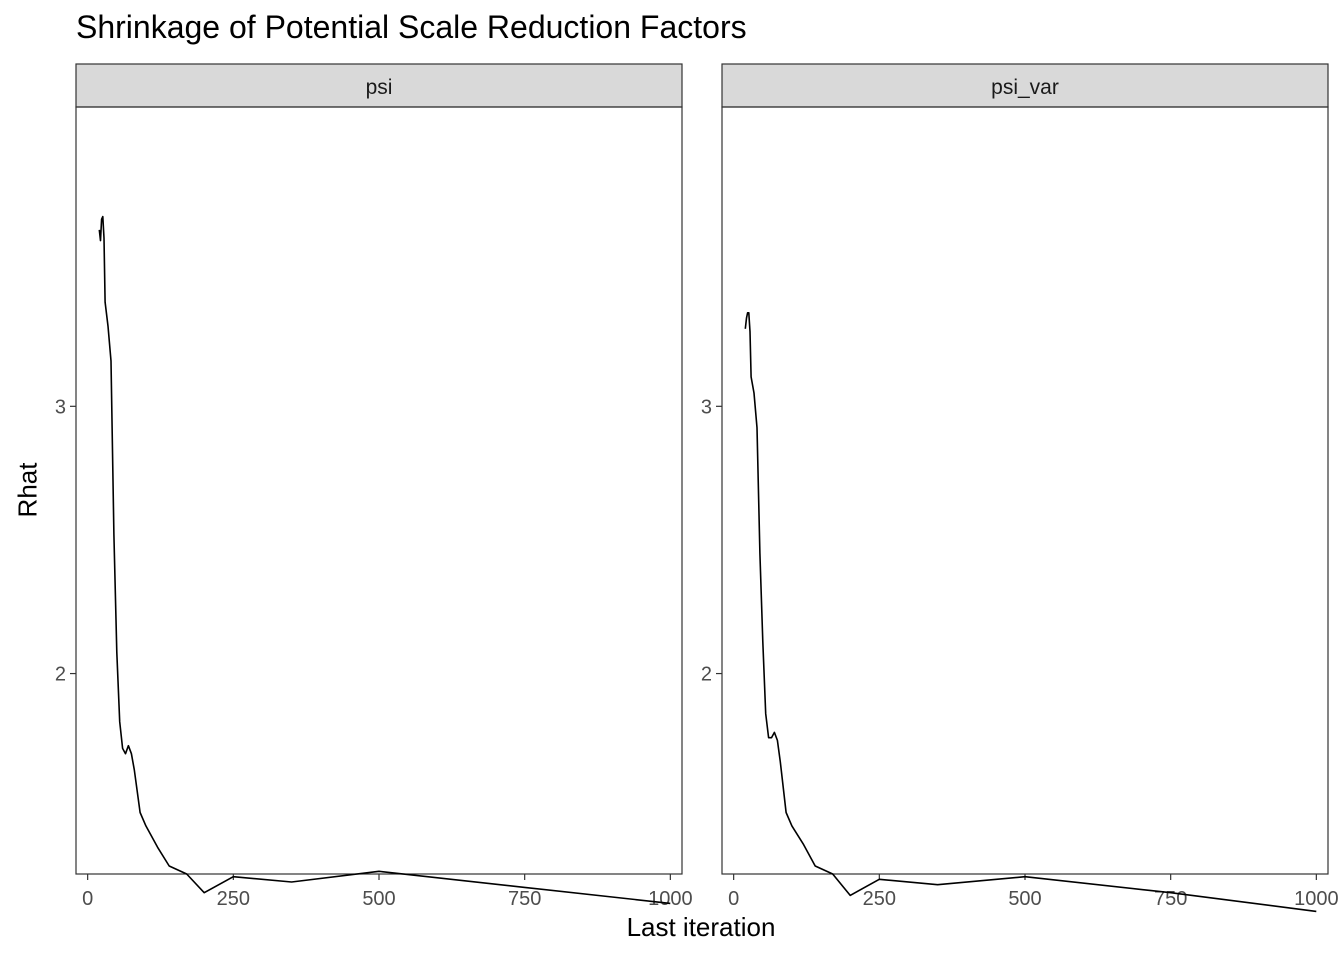 This screenshot has height=960, width=1344. I want to click on panel-strip-label: psi_var, so click(1025, 87).